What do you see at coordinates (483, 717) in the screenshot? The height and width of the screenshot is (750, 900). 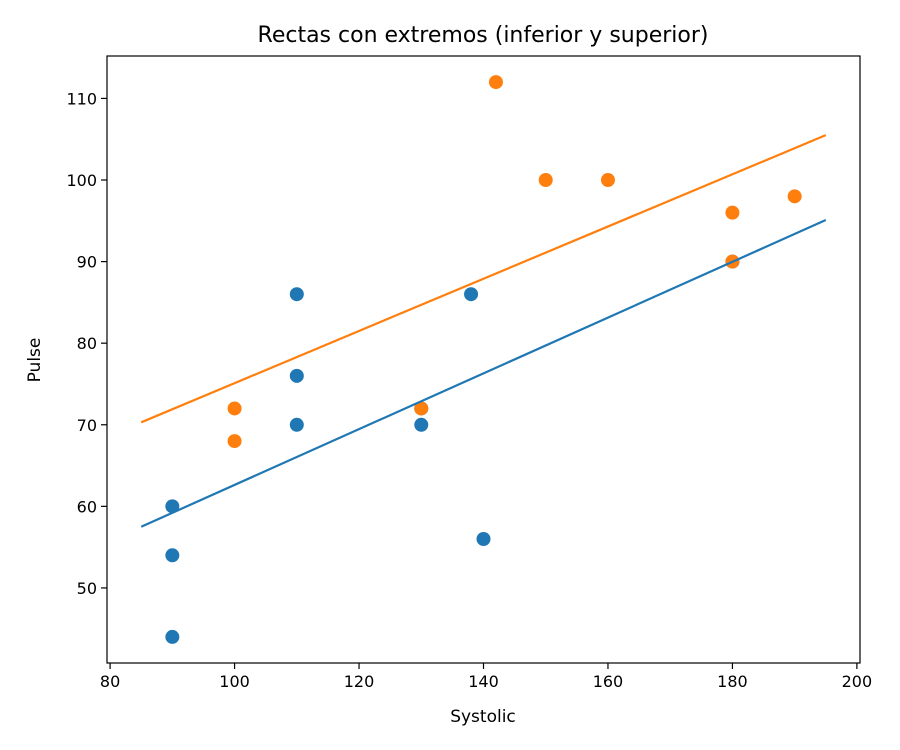 I see `x-axis-label: Systolic` at bounding box center [483, 717].